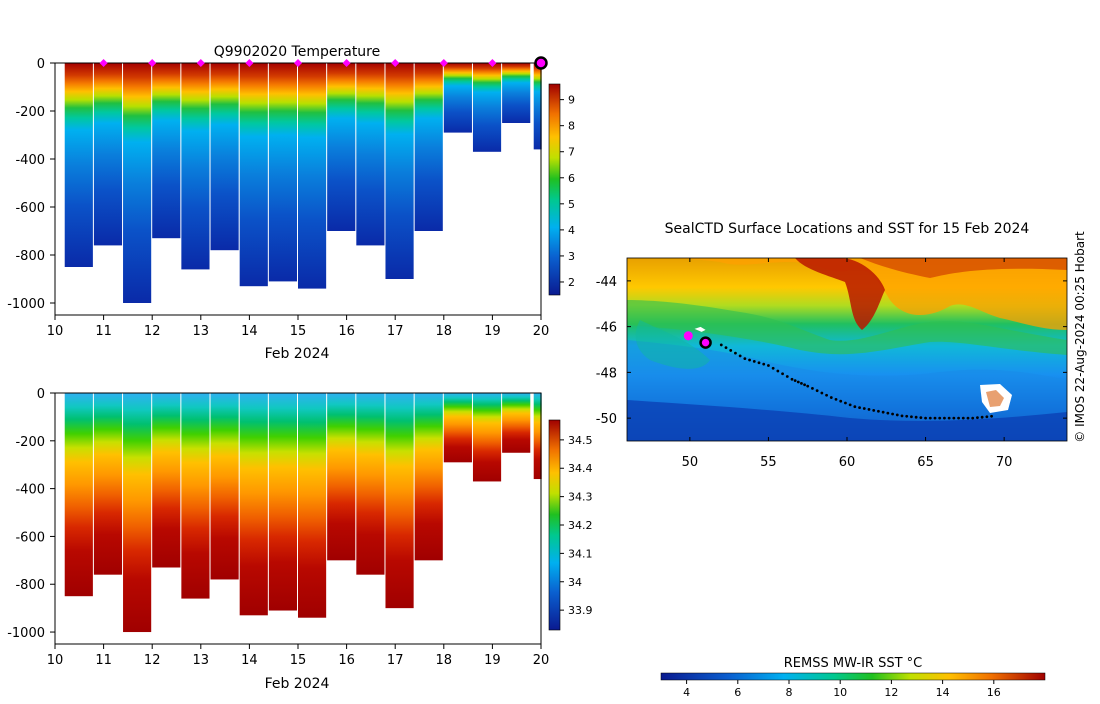  I want to click on salinity-colorbar, so click(554, 525).